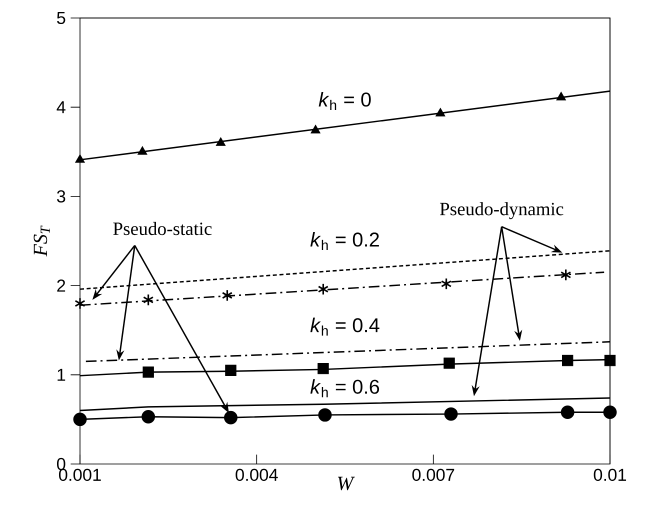  I want to click on annotation: Pseudo-dynamic, so click(502, 211).